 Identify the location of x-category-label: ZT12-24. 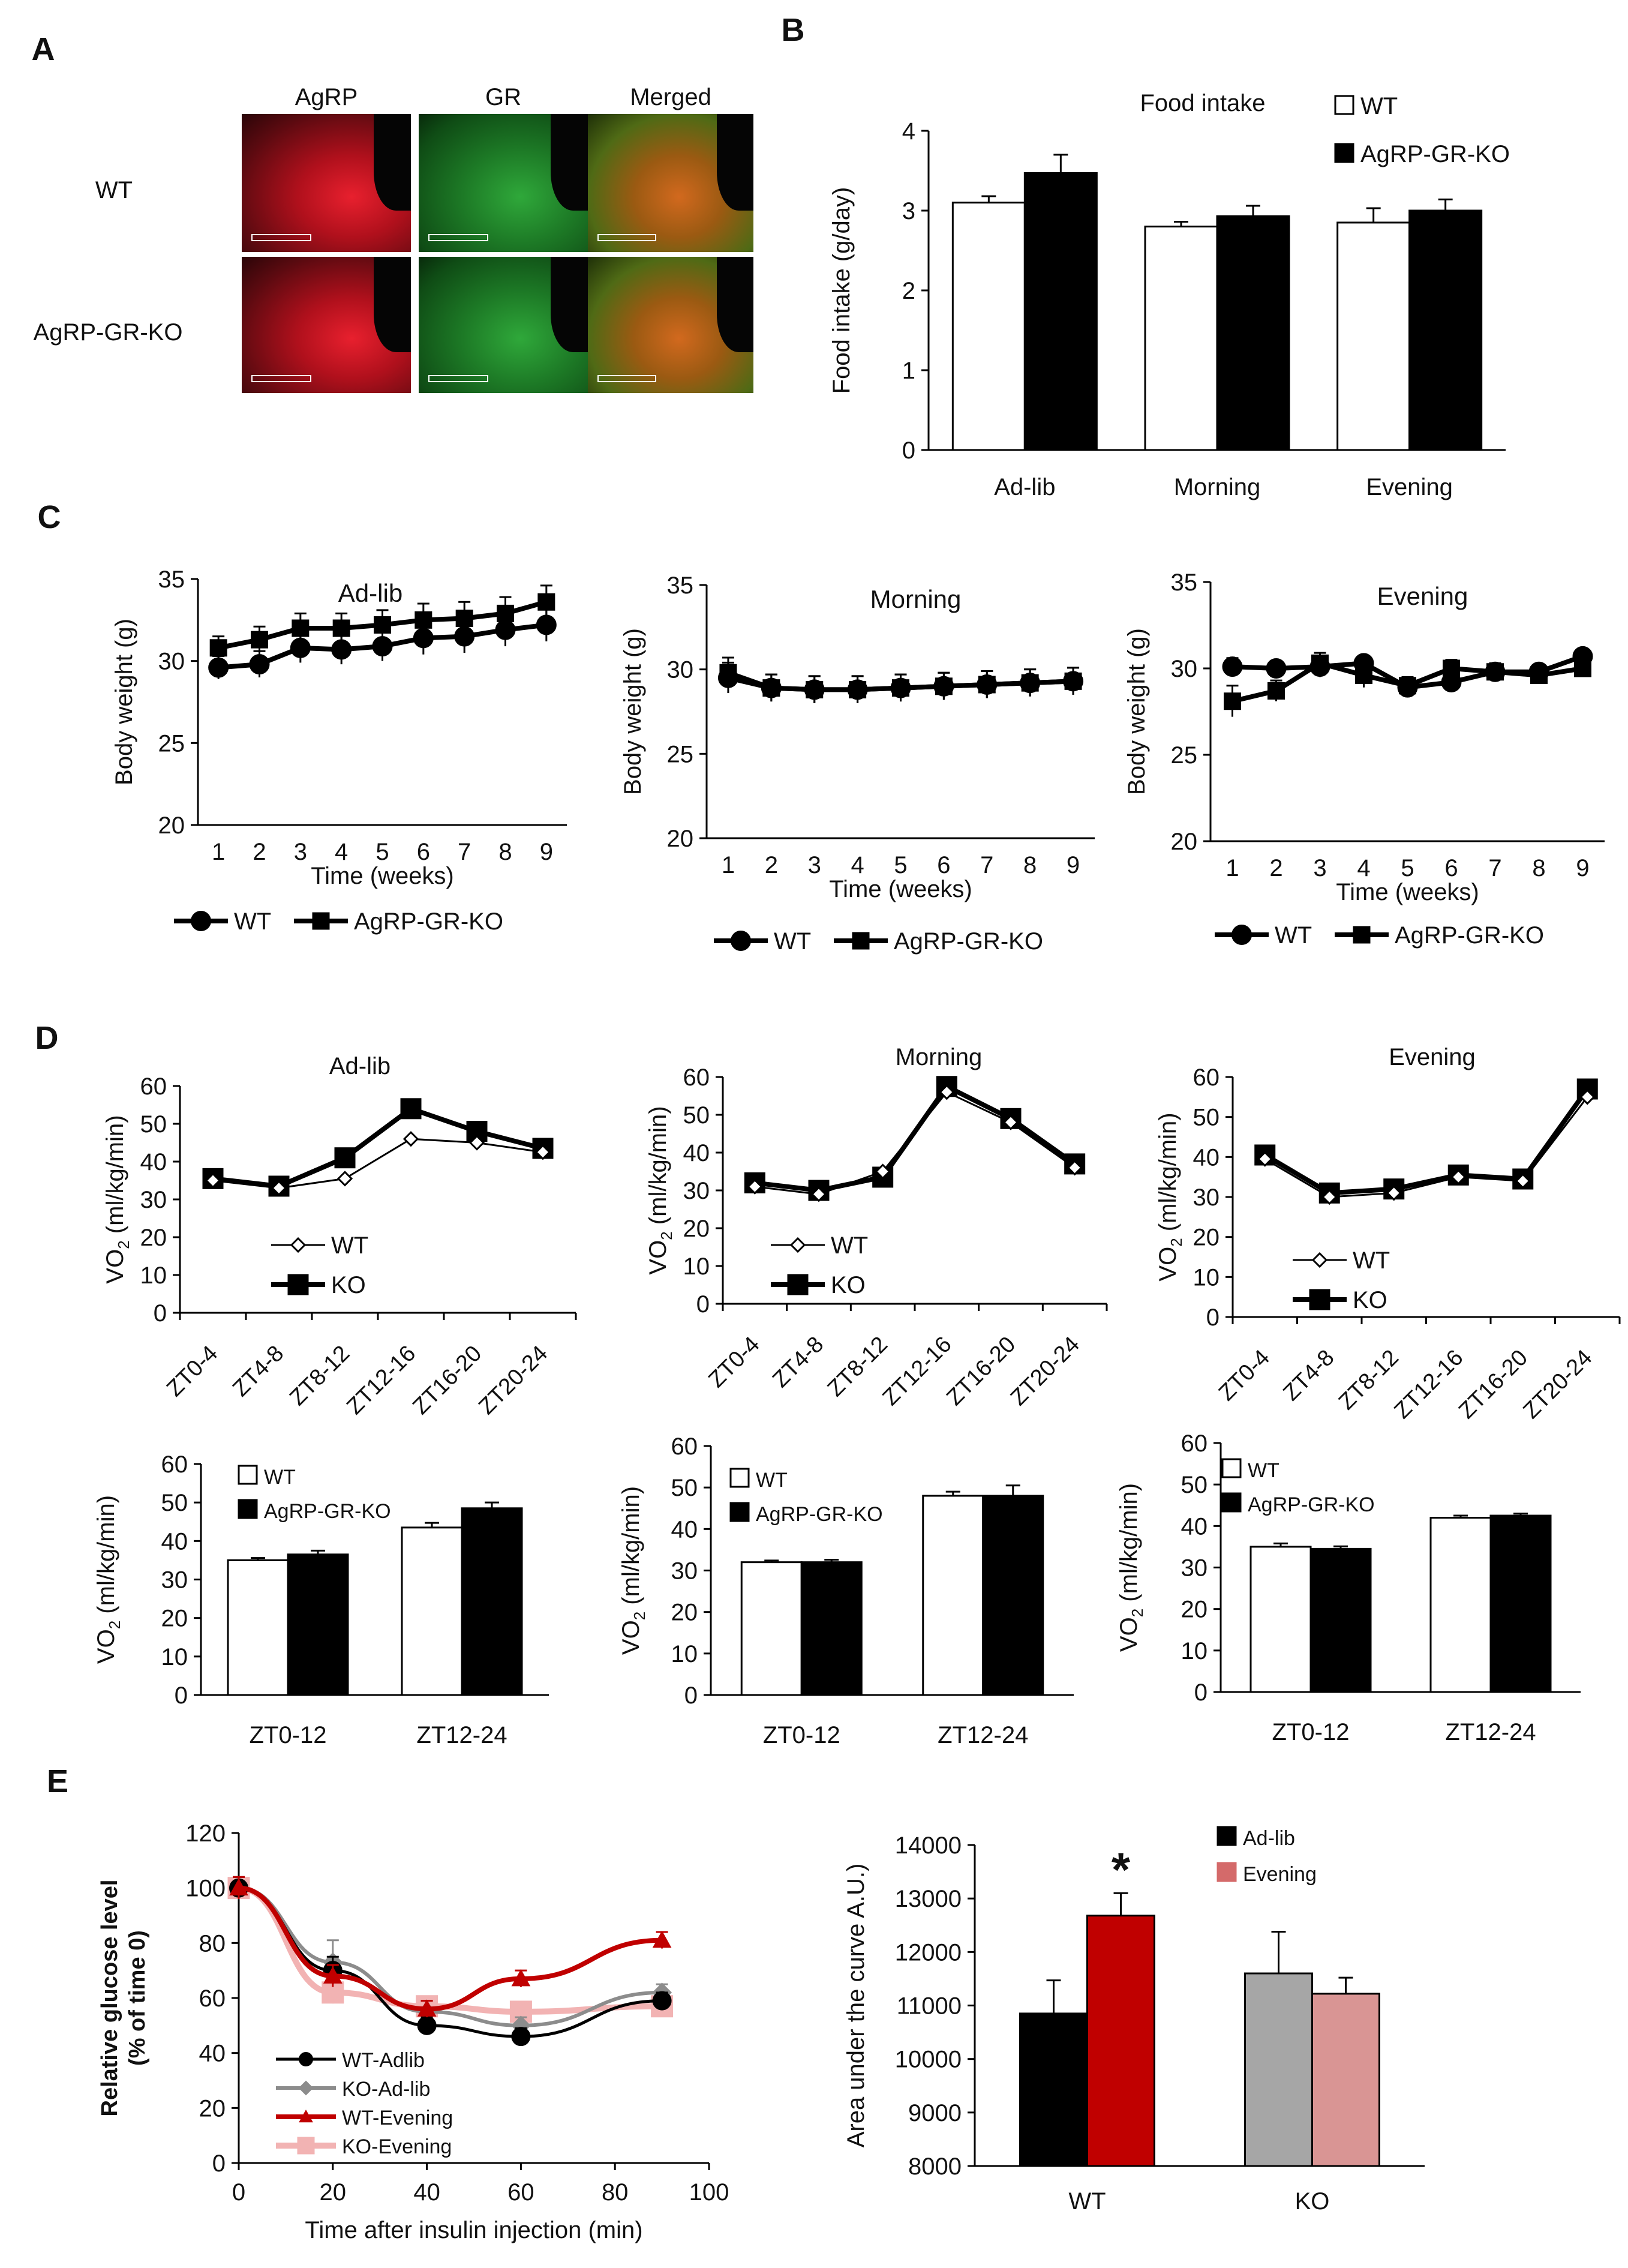
(461, 1735).